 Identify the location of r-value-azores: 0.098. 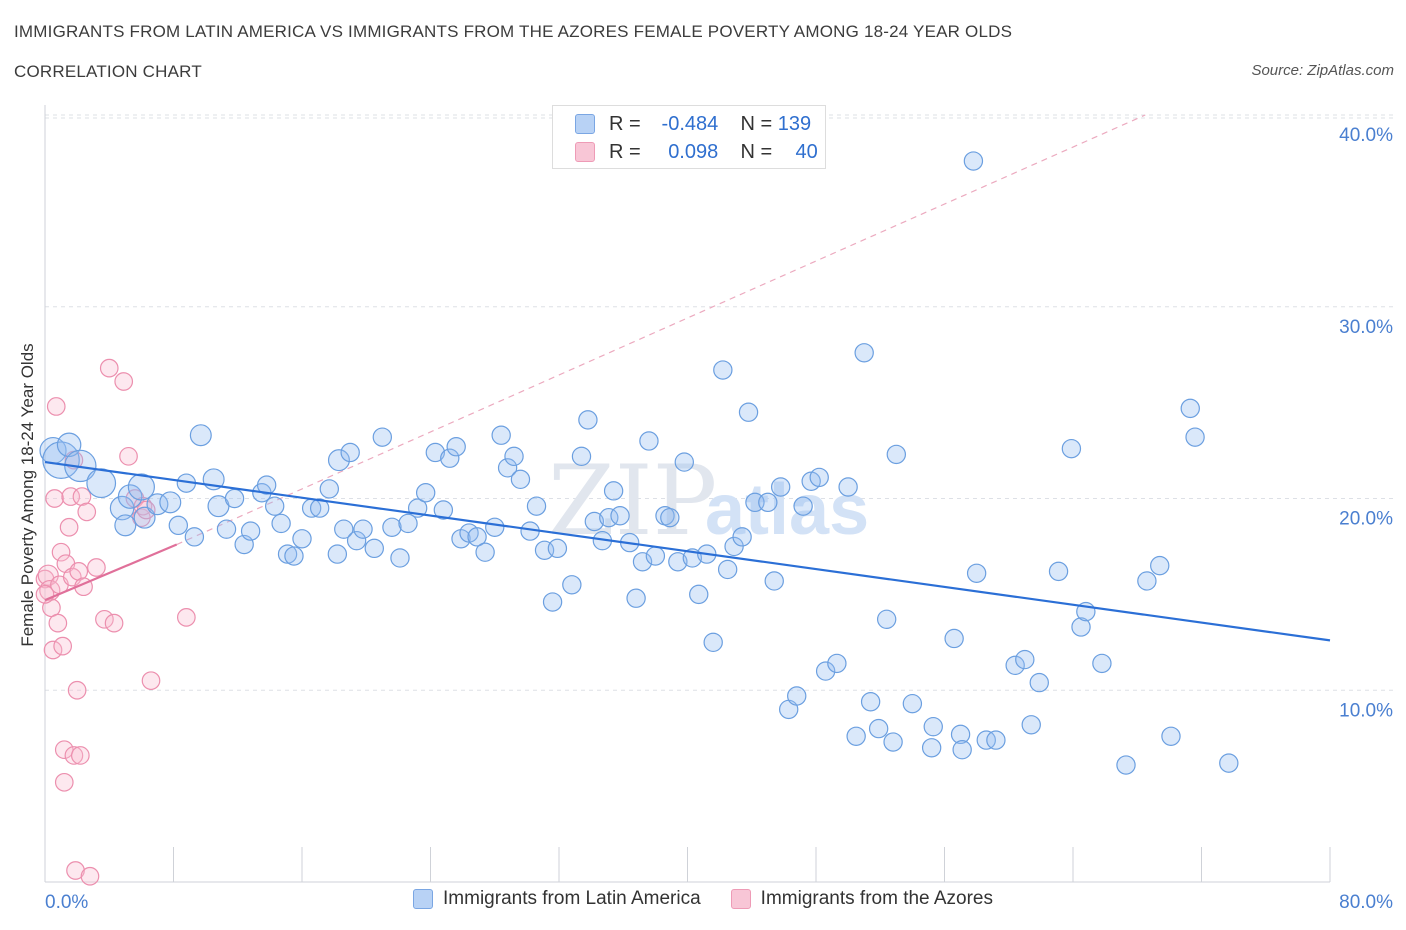
(693, 151).